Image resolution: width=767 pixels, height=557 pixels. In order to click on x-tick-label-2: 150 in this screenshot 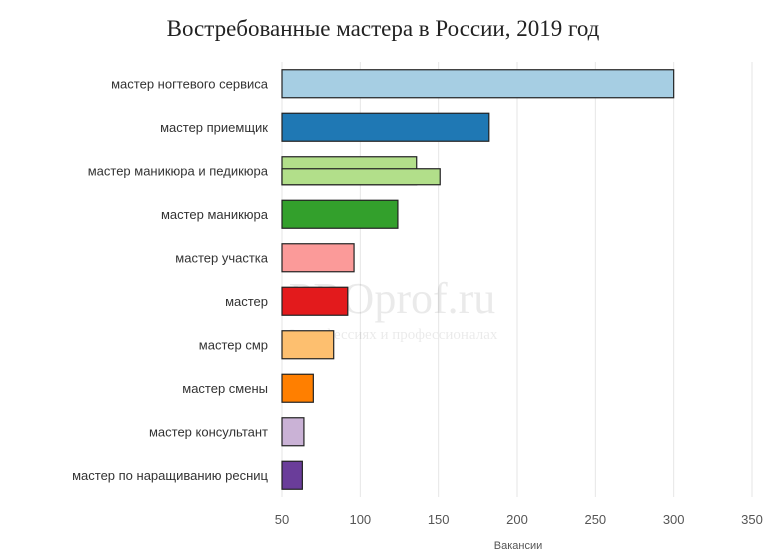, I will do `click(439, 519)`.